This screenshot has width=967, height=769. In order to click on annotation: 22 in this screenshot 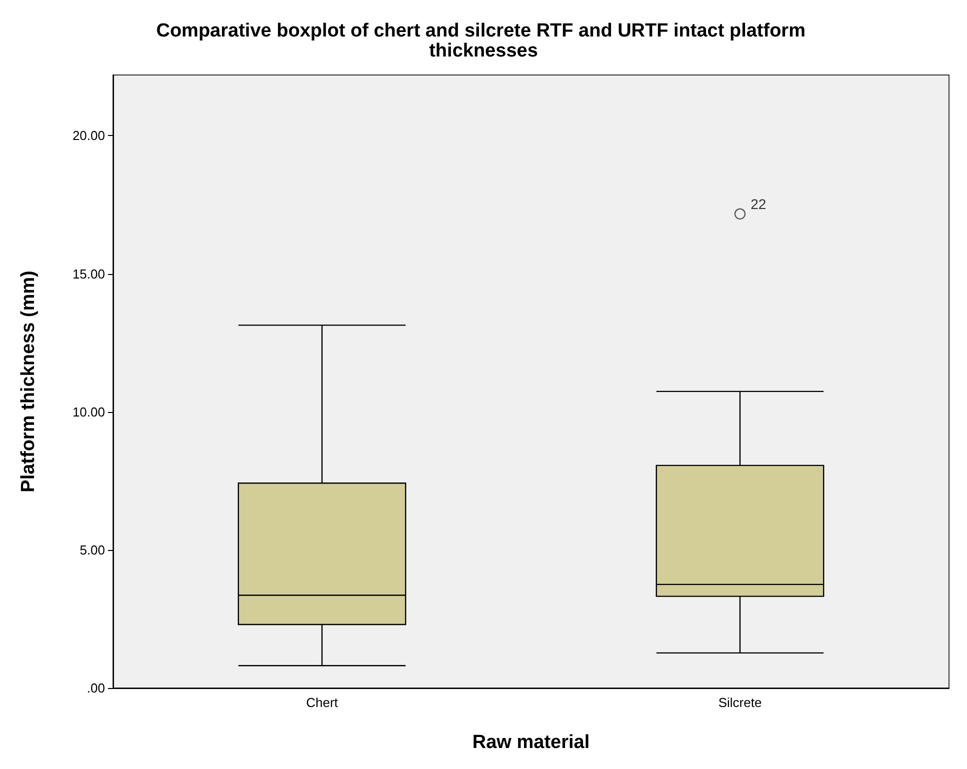, I will do `click(758, 204)`.